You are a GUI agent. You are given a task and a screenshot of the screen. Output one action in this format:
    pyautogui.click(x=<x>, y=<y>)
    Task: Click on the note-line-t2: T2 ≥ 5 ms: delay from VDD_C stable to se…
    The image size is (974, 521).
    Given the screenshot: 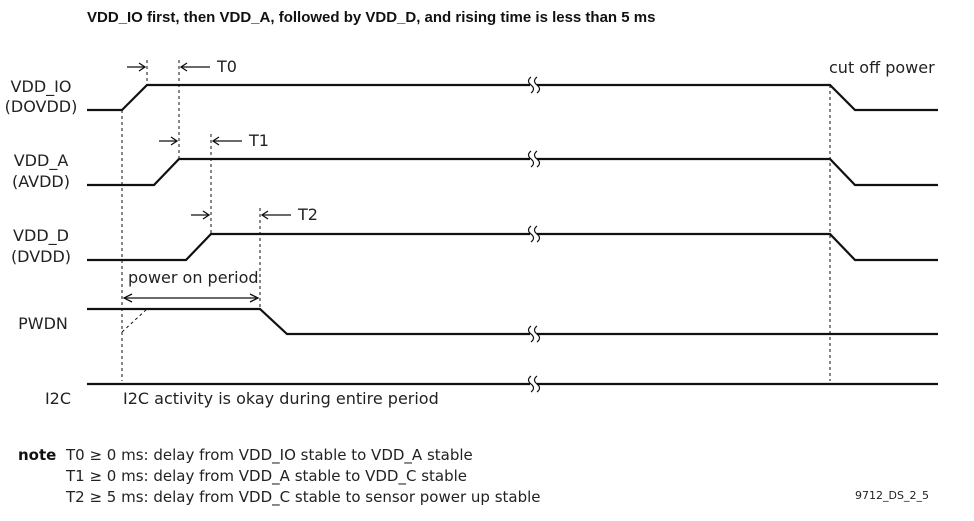 What is the action you would take?
    pyautogui.click(x=303, y=497)
    